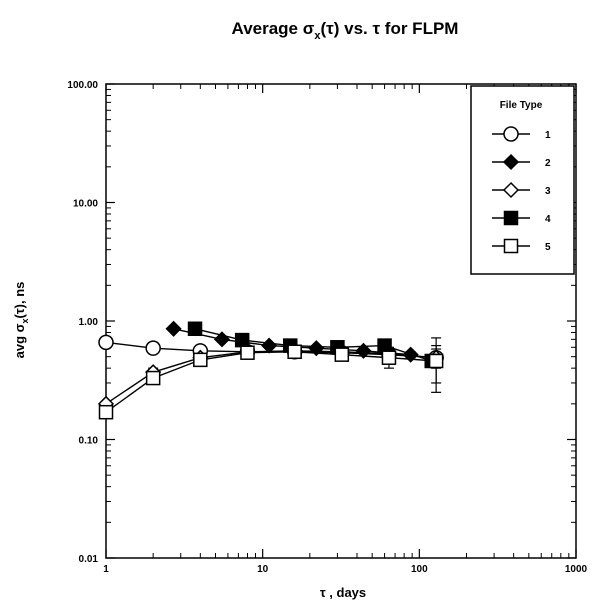  I want to click on x-tick-label: 10, so click(263, 569).